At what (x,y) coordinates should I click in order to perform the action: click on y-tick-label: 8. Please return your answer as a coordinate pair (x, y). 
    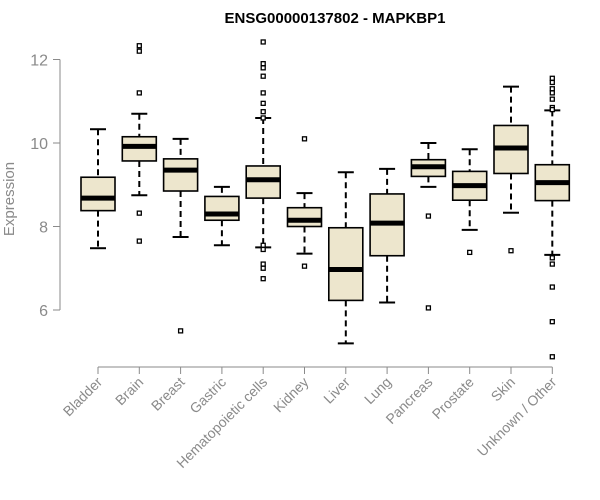
    Looking at the image, I should click on (43, 228).